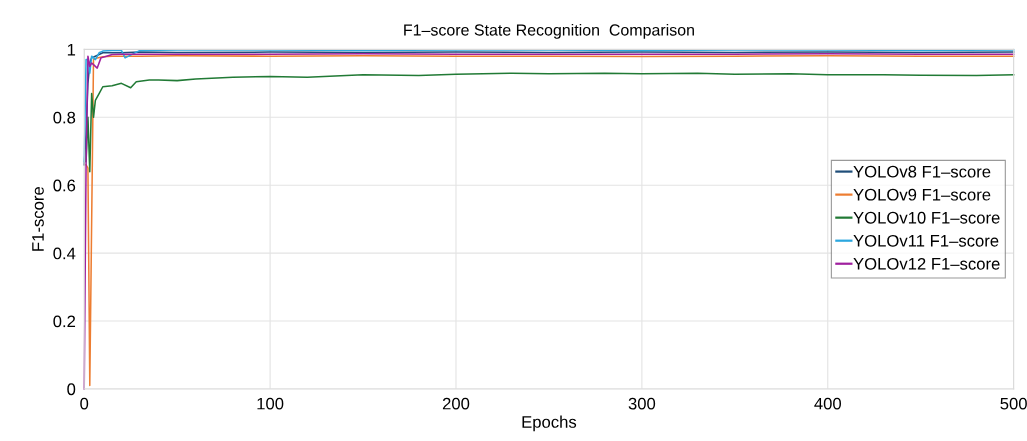  Describe the element at coordinates (456, 403) in the screenshot. I see `x-tick-label: 200` at that location.